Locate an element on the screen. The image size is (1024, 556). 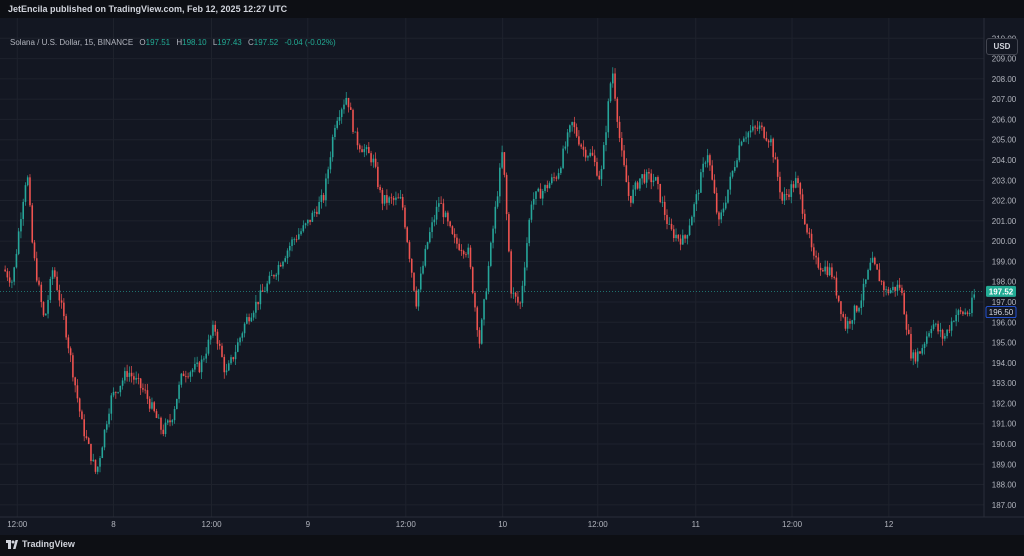
brand-text: TradingView is located at coordinates (48, 544).